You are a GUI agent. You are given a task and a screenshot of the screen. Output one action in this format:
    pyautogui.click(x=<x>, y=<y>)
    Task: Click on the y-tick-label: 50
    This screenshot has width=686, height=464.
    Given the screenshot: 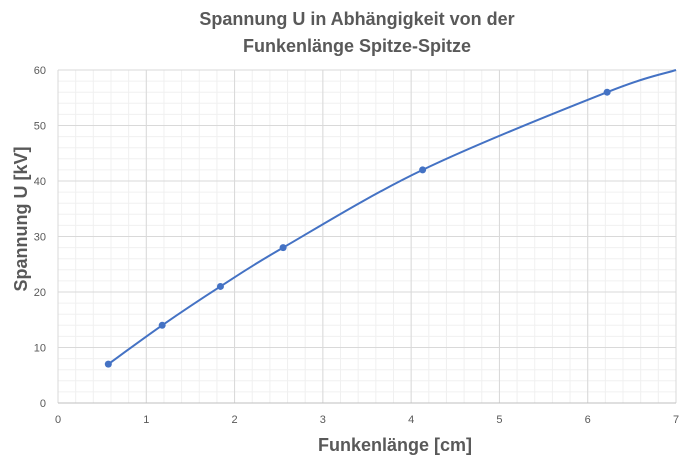 What is the action you would take?
    pyautogui.click(x=40, y=127)
    